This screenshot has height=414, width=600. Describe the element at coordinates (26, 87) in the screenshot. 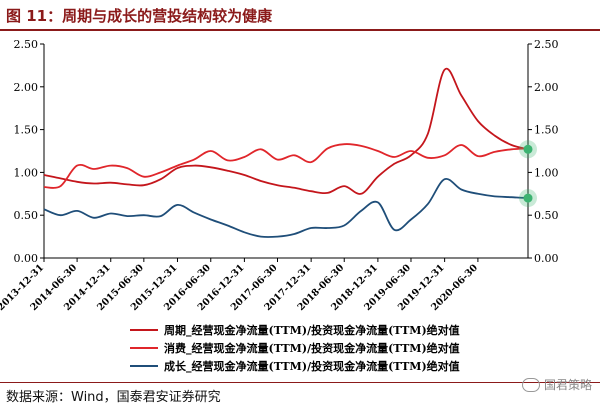

I see `y-tick-label-left: 2.00` at that location.